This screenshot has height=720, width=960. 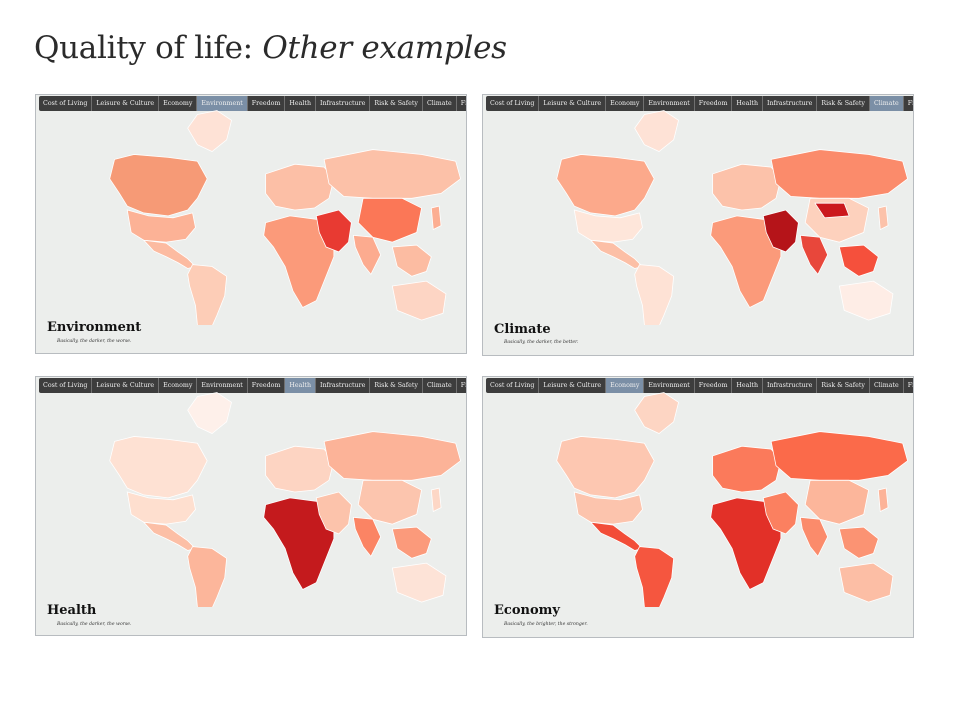 I want to click on map-caption: Basically, the darker, the better., so click(x=541, y=342).